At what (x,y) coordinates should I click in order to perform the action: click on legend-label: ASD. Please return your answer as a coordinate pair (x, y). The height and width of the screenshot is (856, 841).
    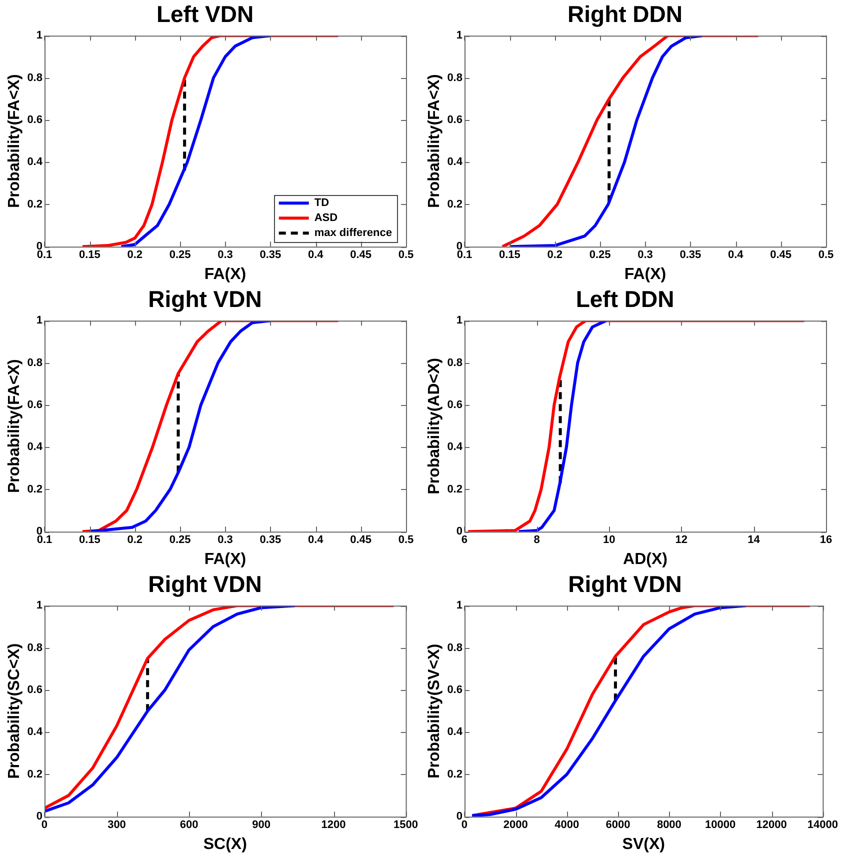
    Looking at the image, I should click on (326, 218).